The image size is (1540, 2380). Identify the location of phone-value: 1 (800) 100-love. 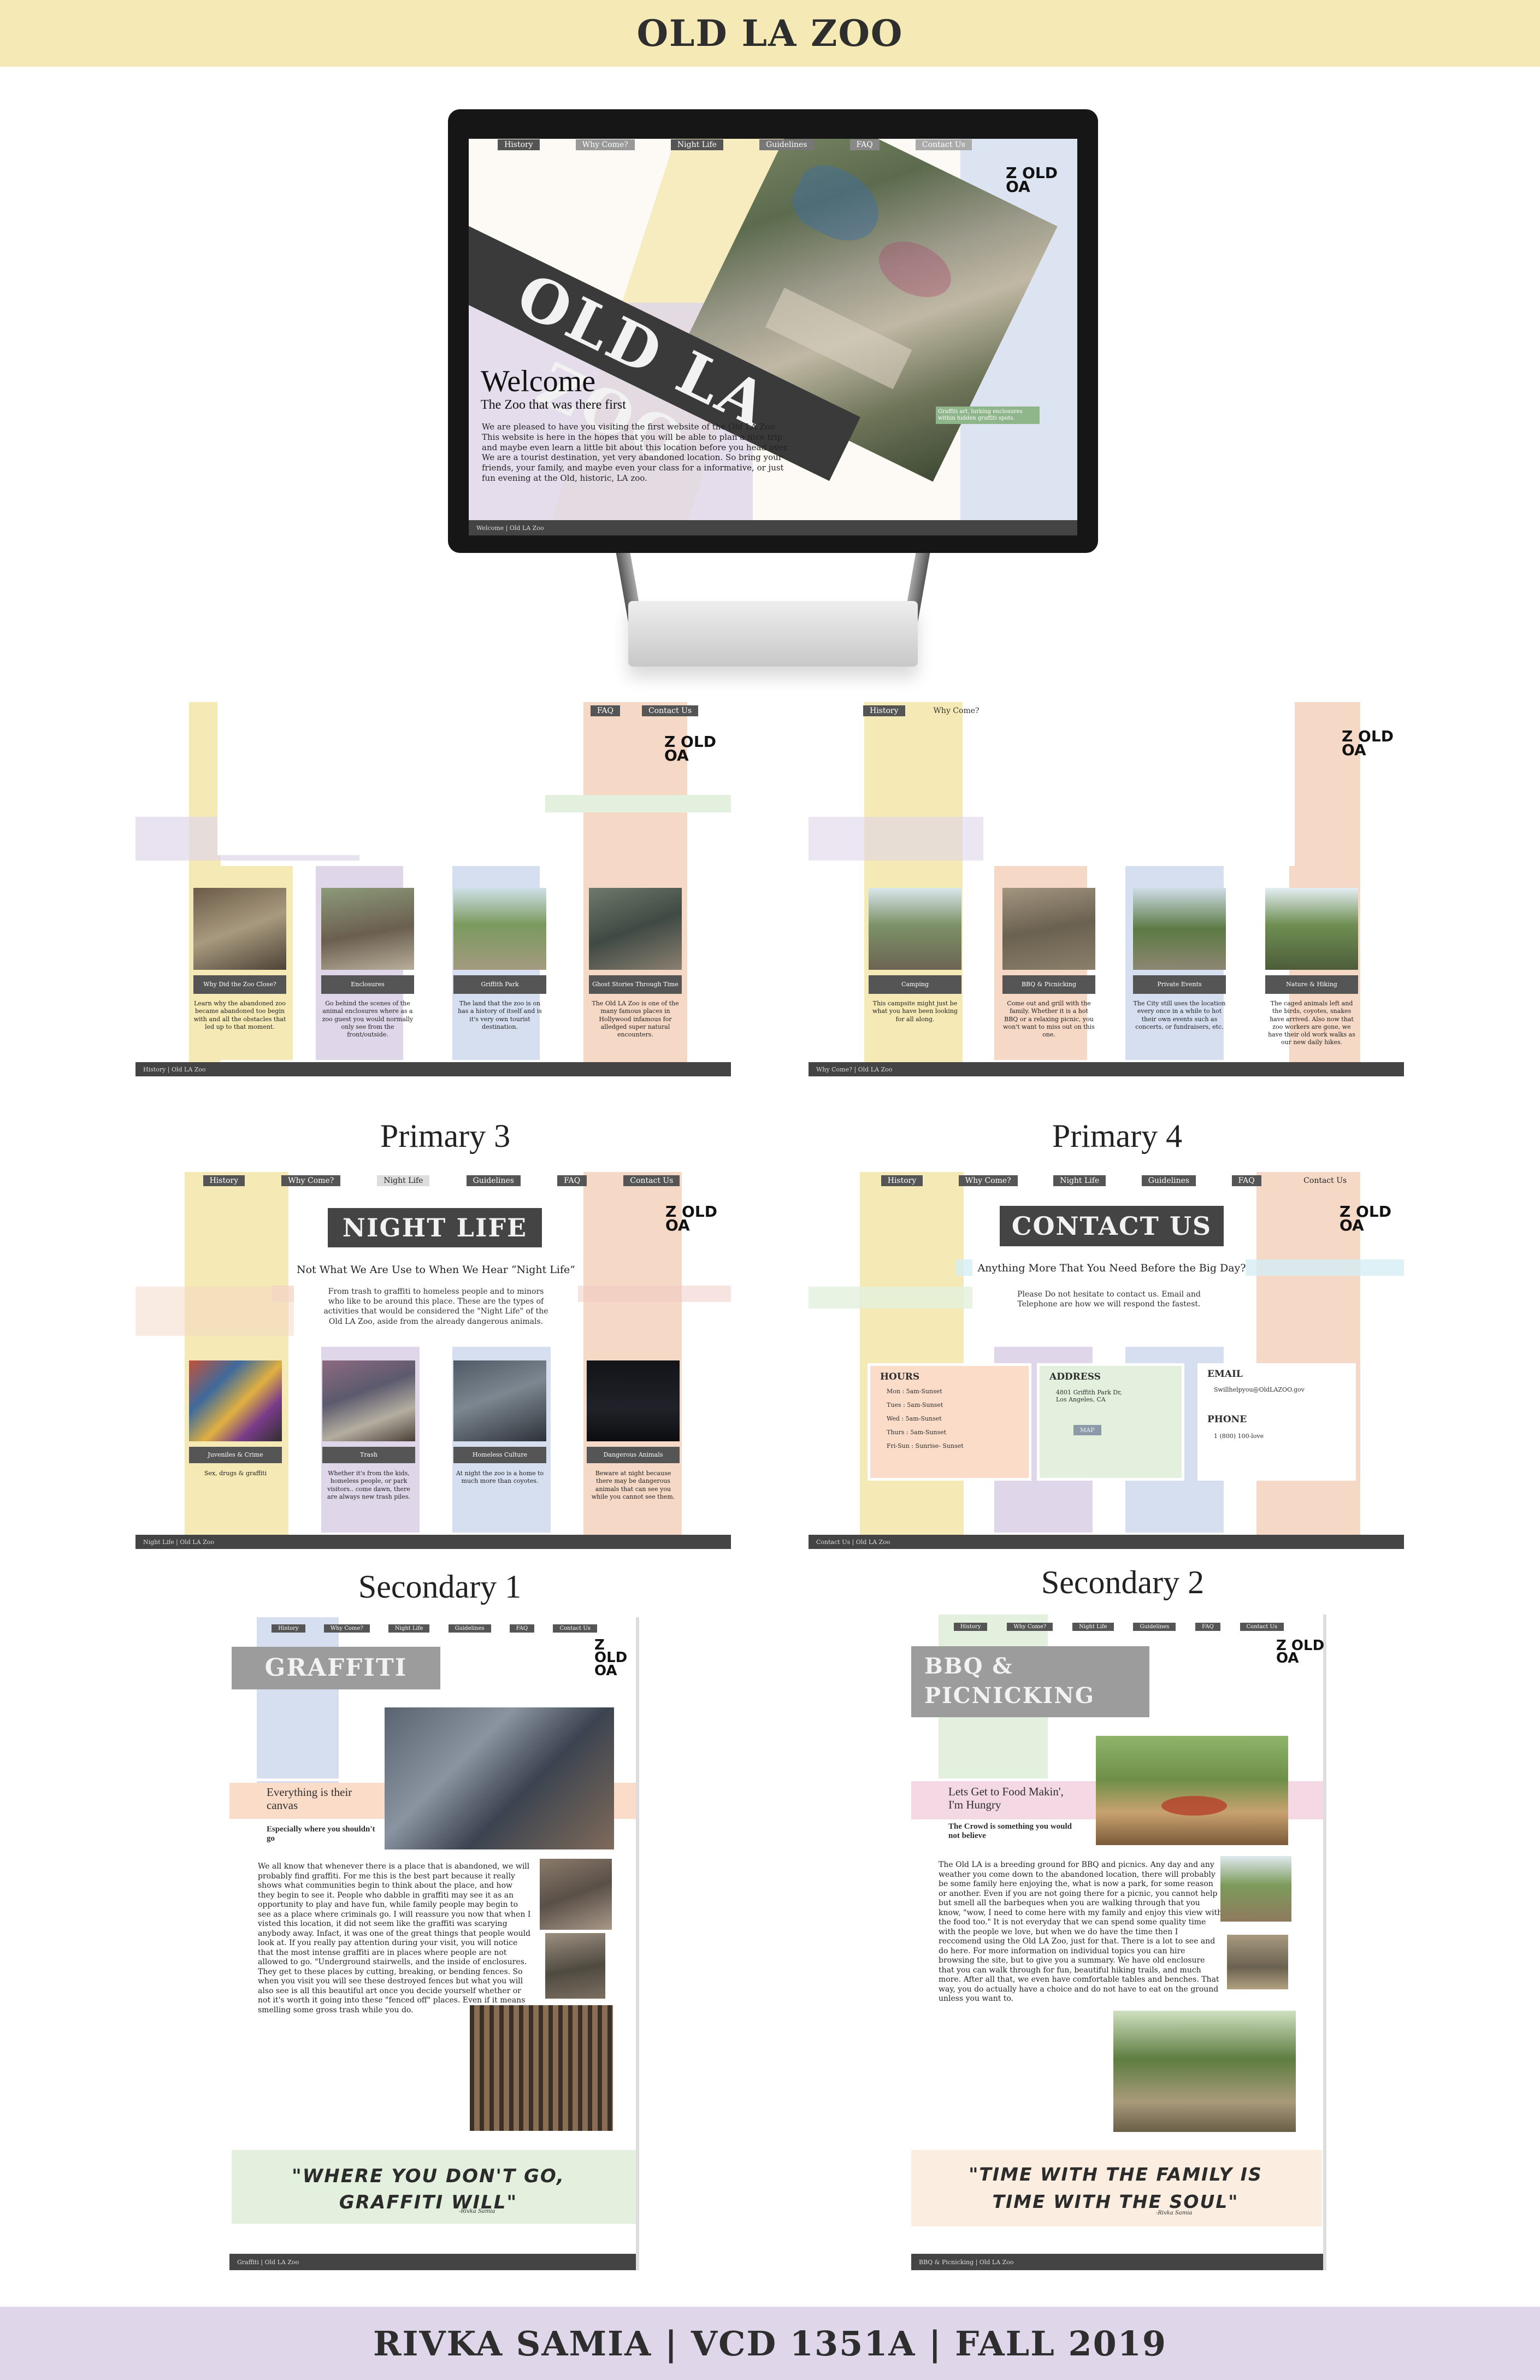
(1239, 1436).